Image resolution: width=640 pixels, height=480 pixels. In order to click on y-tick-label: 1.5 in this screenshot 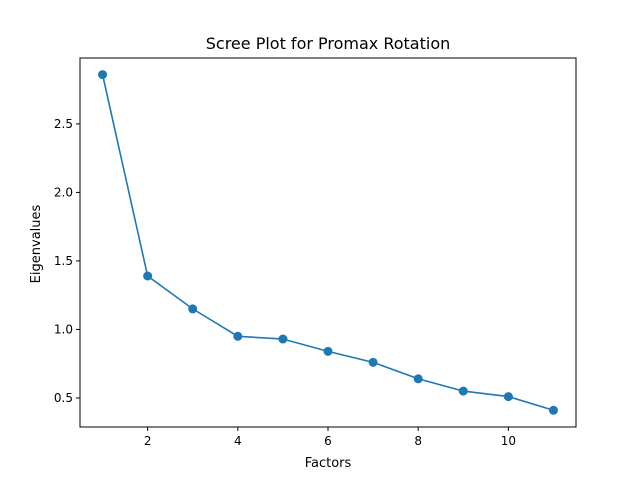, I will do `click(63, 261)`.